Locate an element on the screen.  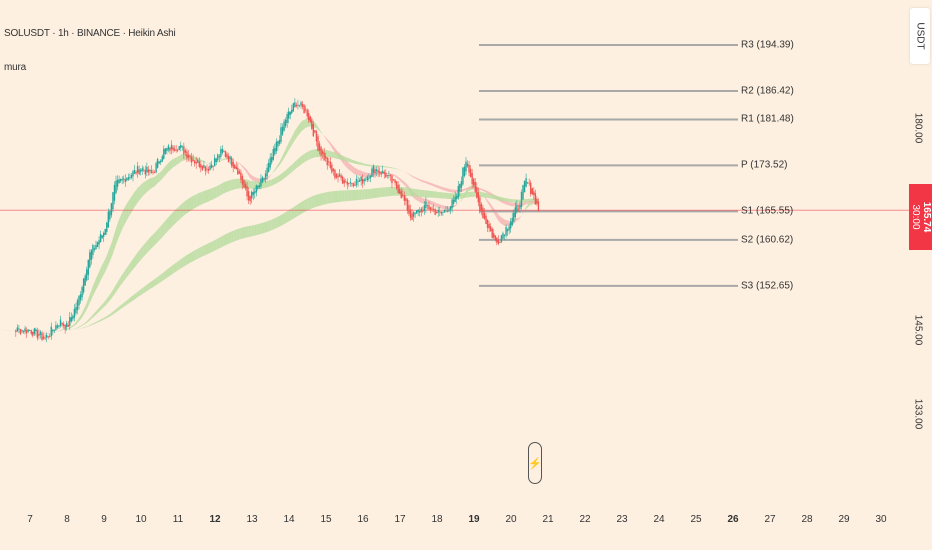
pivot-label-r2: R2 (186.42) is located at coordinates (767, 91).